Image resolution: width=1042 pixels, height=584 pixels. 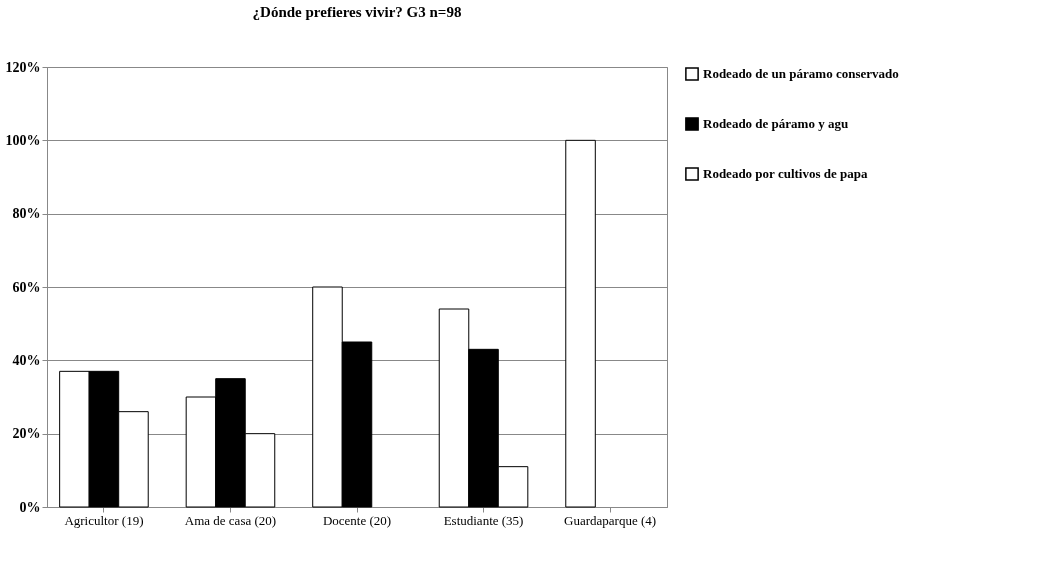 I want to click on x-tick-label: Agricultor (19), so click(x=104, y=520).